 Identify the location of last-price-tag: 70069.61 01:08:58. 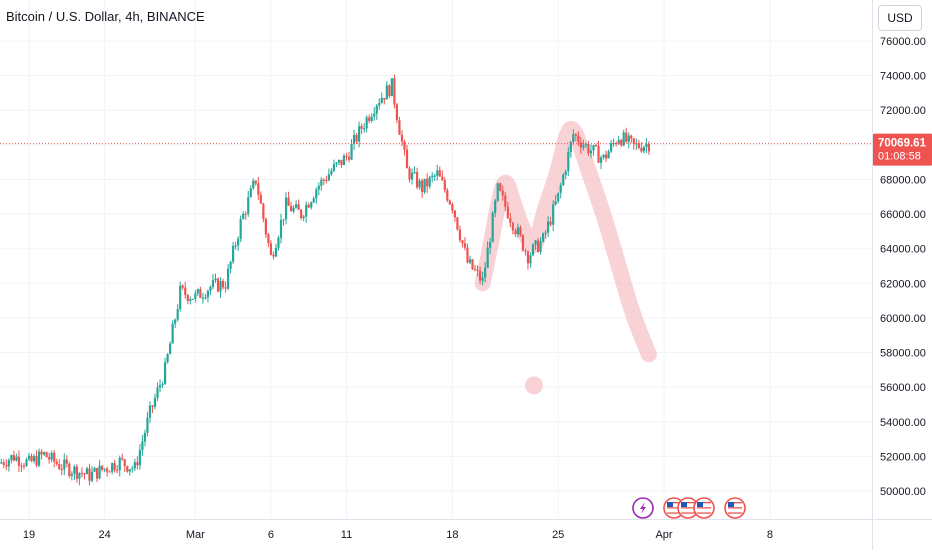
(902, 149).